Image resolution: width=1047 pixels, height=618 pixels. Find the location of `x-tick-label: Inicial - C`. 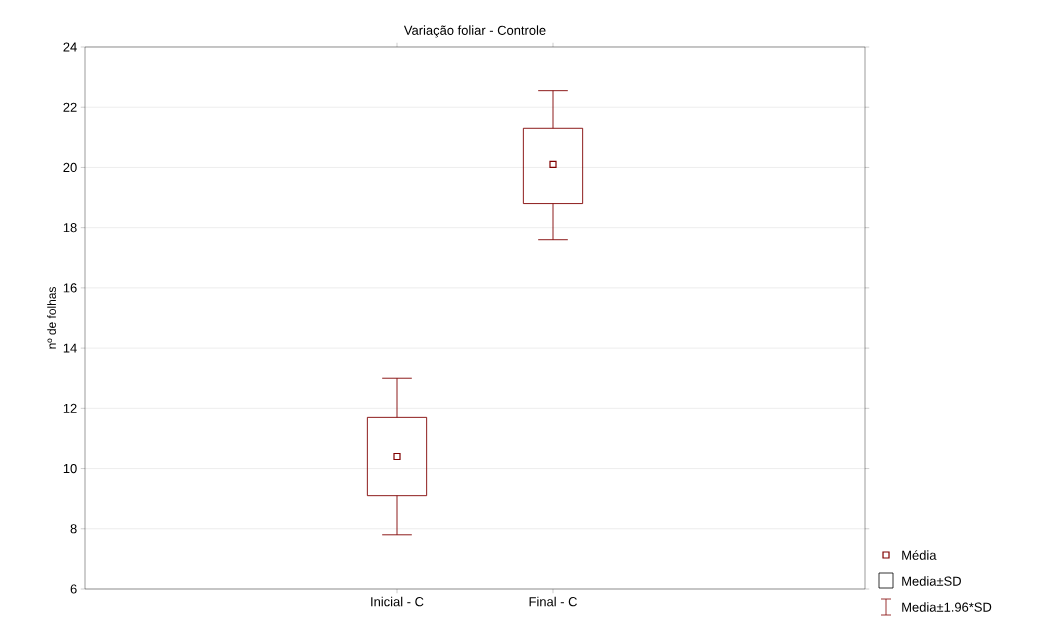

x-tick-label: Inicial - C is located at coordinates (397, 601).